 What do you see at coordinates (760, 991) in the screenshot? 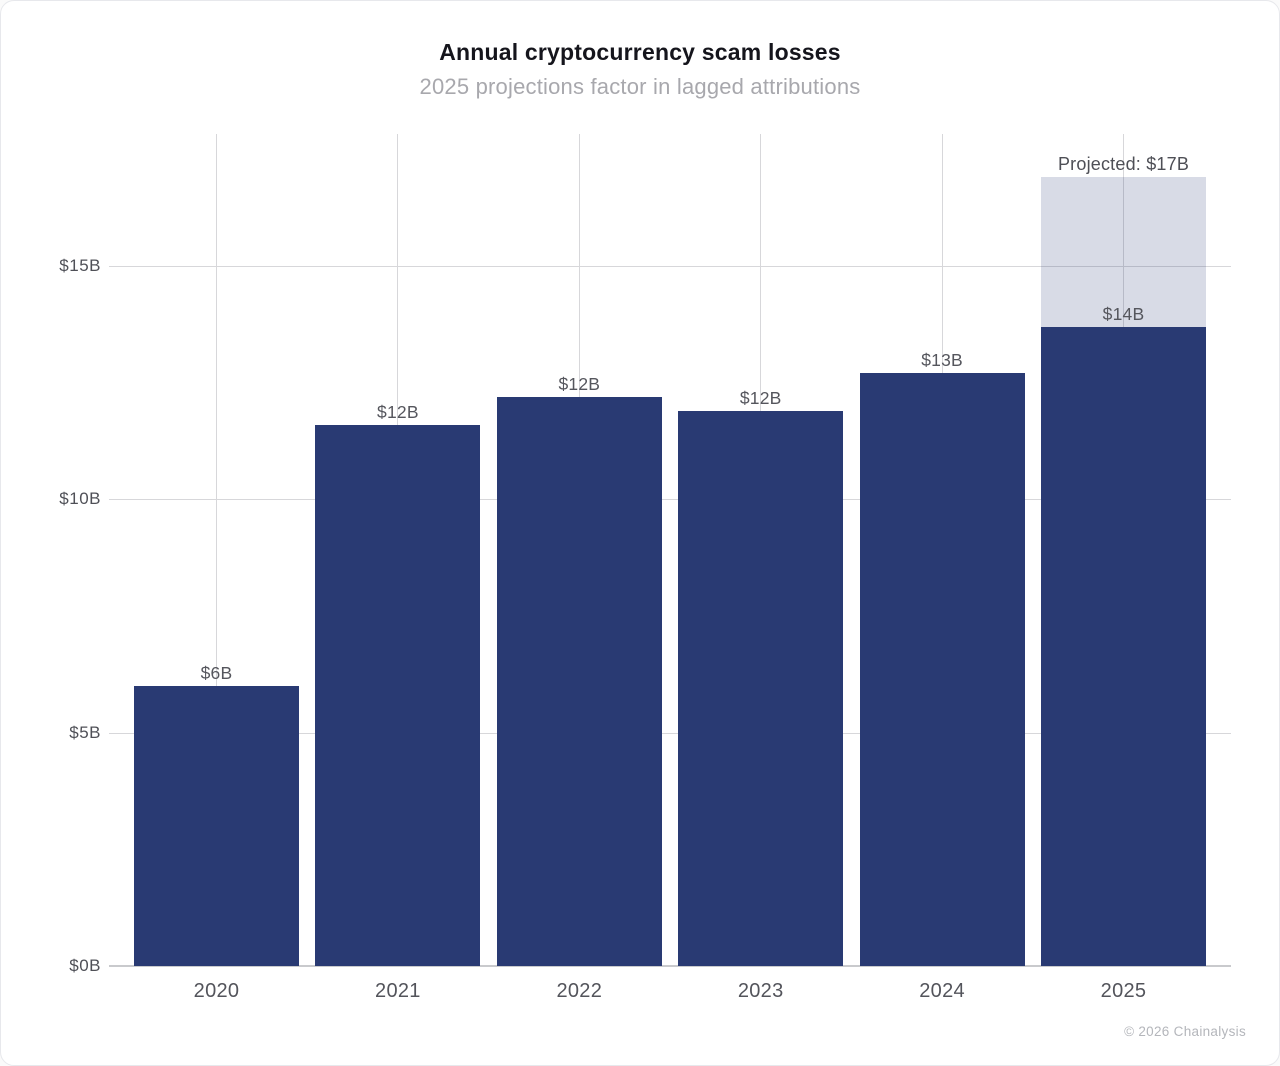
I see `x-tick-2023: 2023` at bounding box center [760, 991].